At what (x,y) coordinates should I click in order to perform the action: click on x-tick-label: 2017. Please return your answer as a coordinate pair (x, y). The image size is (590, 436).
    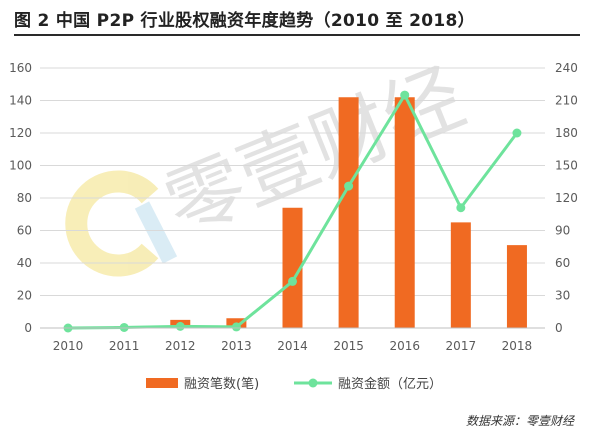
    Looking at the image, I should click on (461, 346).